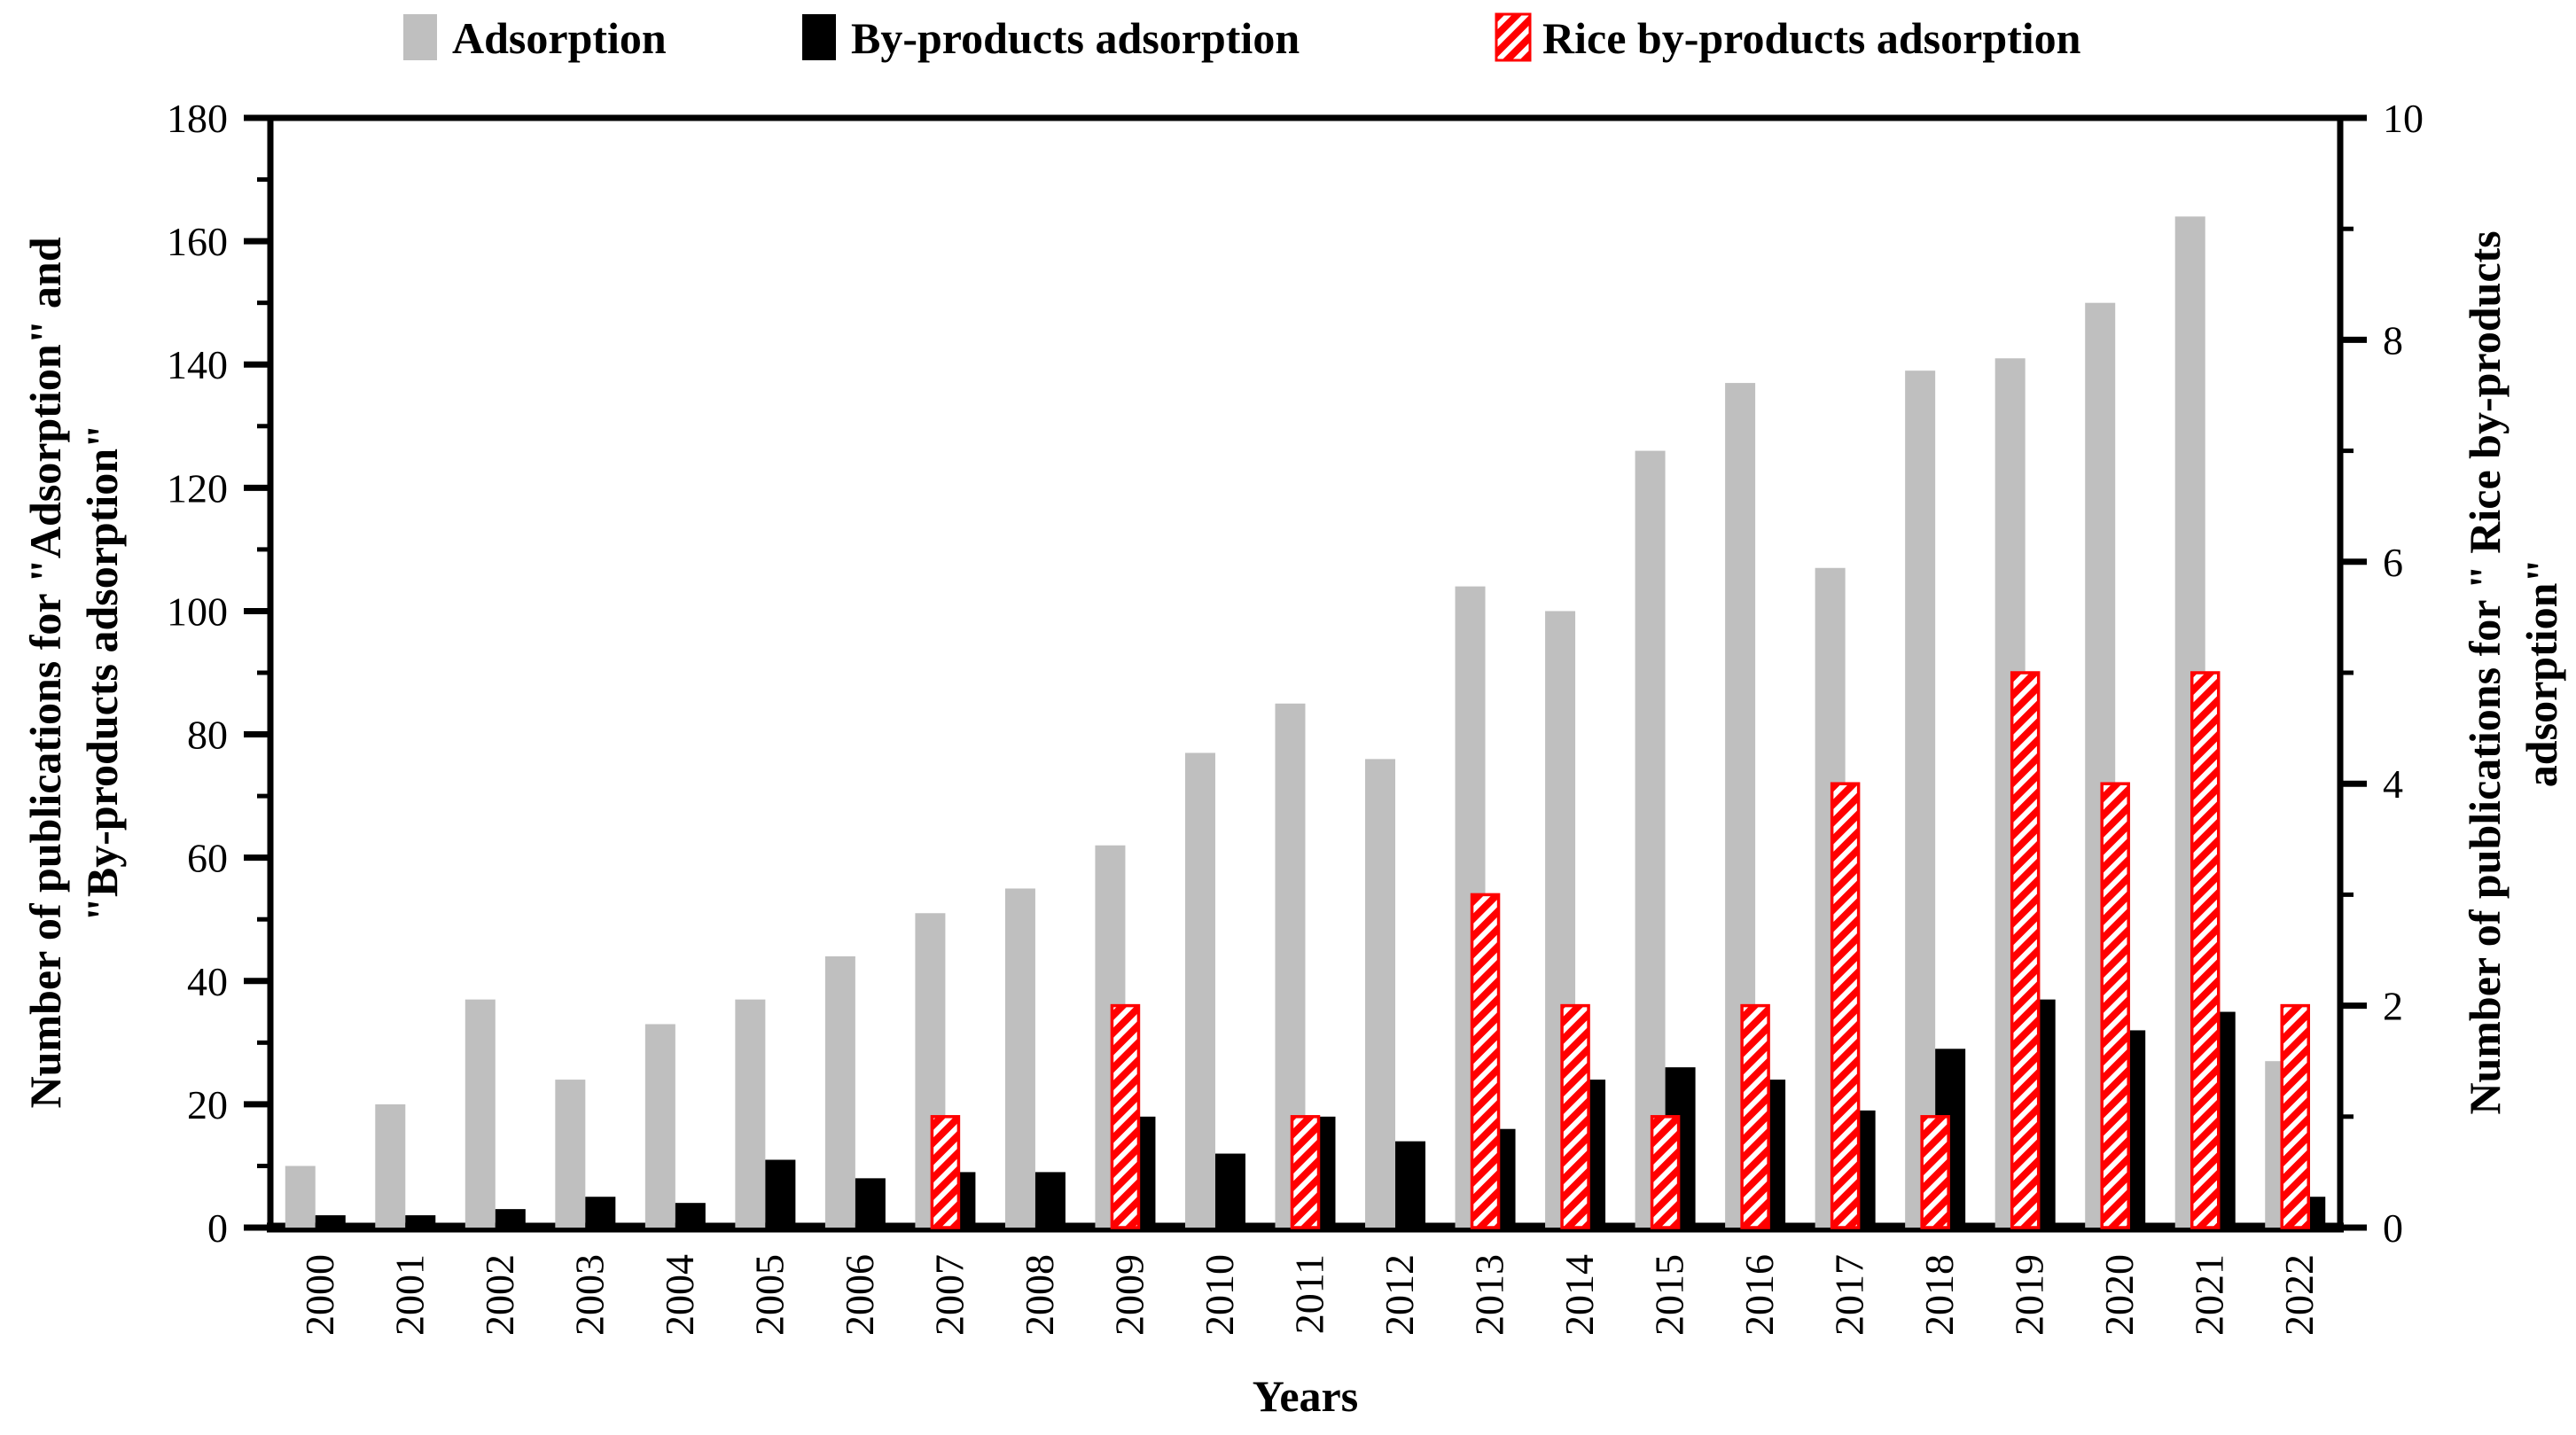 The image size is (2576, 1435). What do you see at coordinates (949, 1295) in the screenshot?
I see `x-tick-label-2007: 2007` at bounding box center [949, 1295].